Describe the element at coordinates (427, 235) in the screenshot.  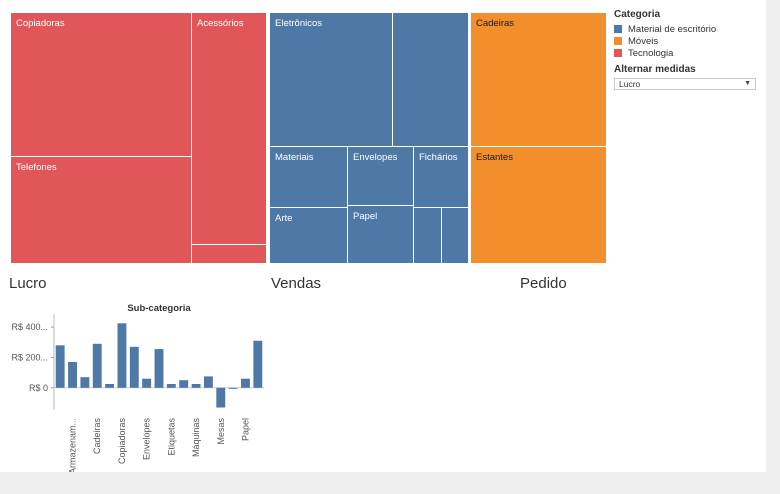
I see `tile-etiquetas` at that location.